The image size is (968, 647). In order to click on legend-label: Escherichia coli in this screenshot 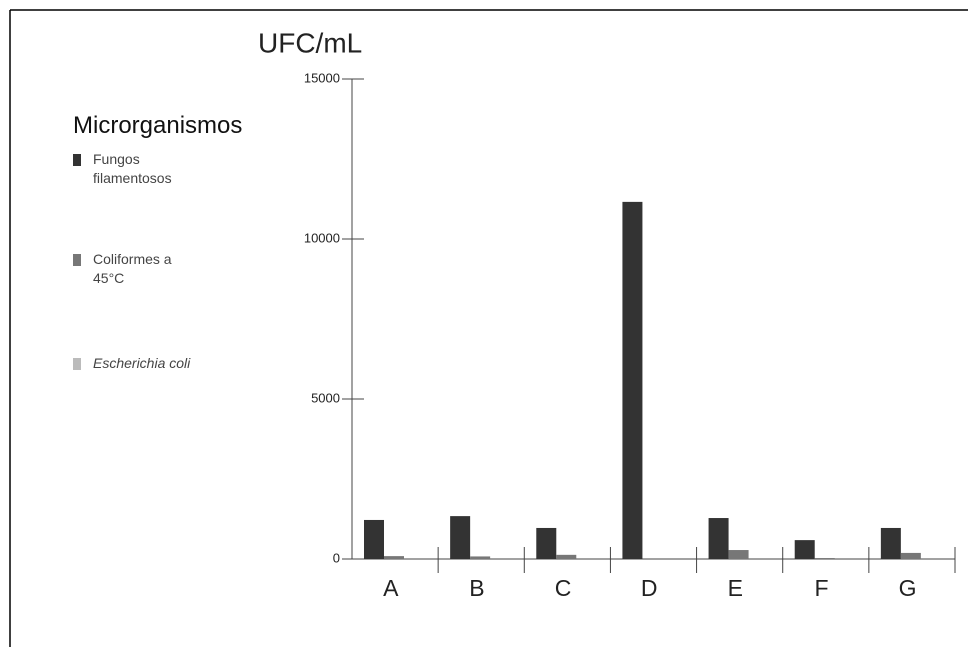, I will do `click(142, 363)`.